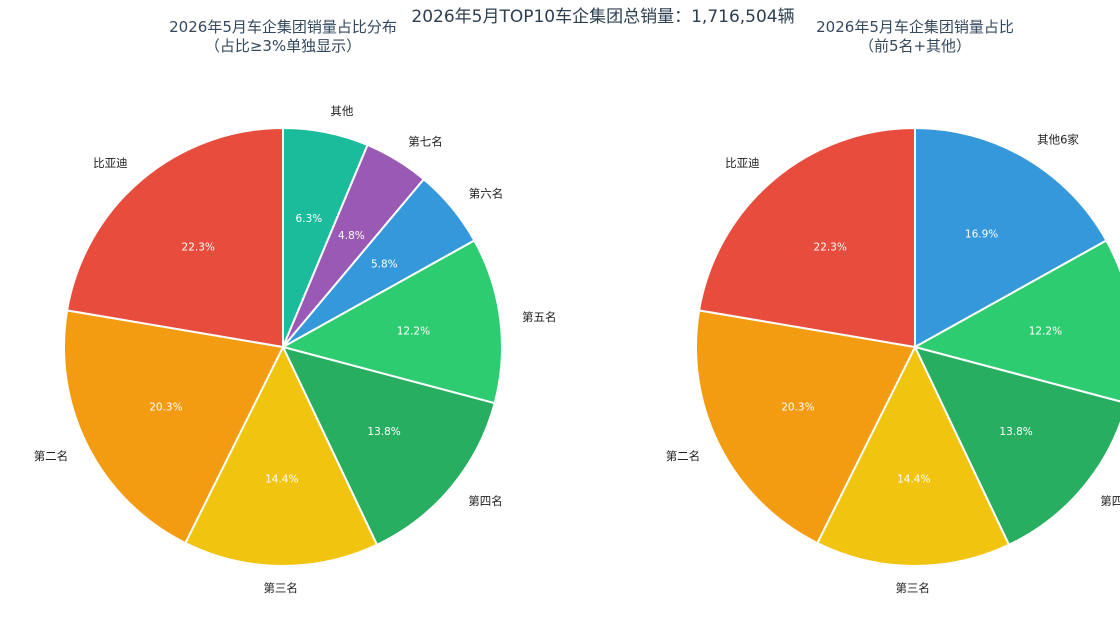 Image resolution: width=1120 pixels, height=630 pixels. Describe the element at coordinates (539, 317) in the screenshot. I see `pie-left-slice-label-3: 第五名` at that location.